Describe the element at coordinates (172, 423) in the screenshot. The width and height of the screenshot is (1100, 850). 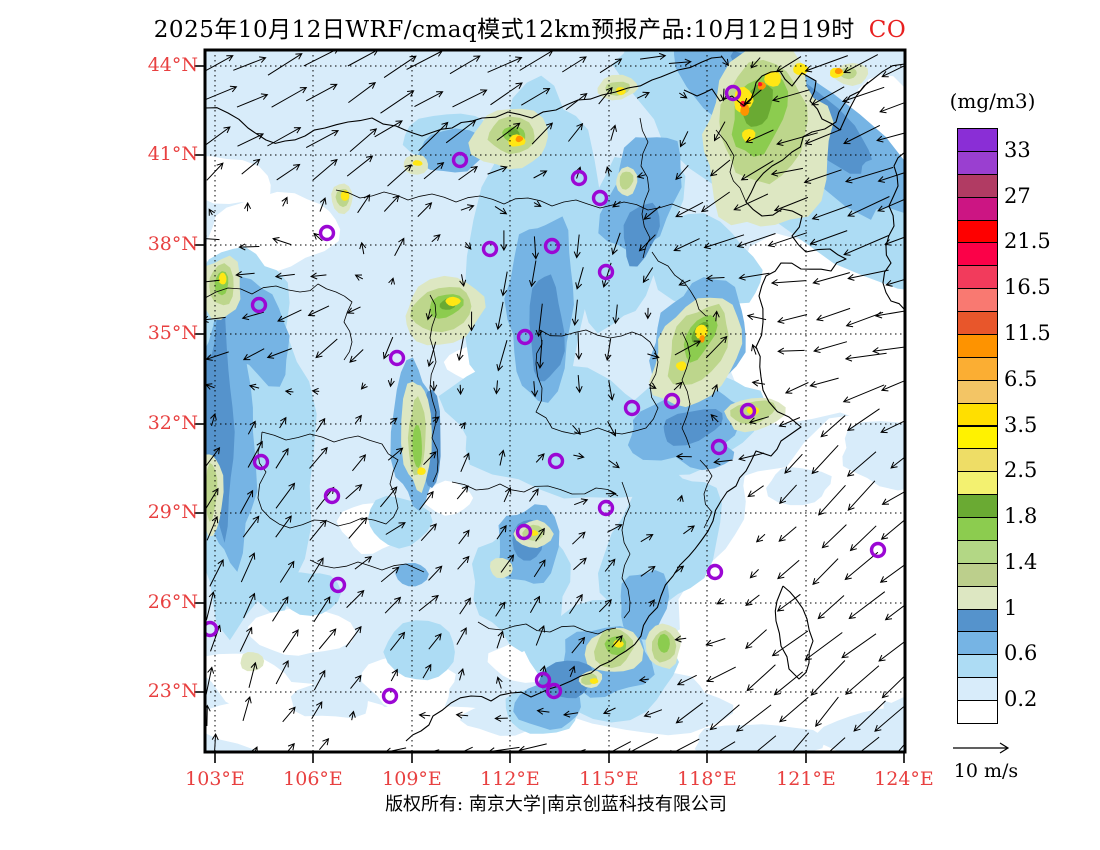
I see `lat-label: 32°N` at that location.